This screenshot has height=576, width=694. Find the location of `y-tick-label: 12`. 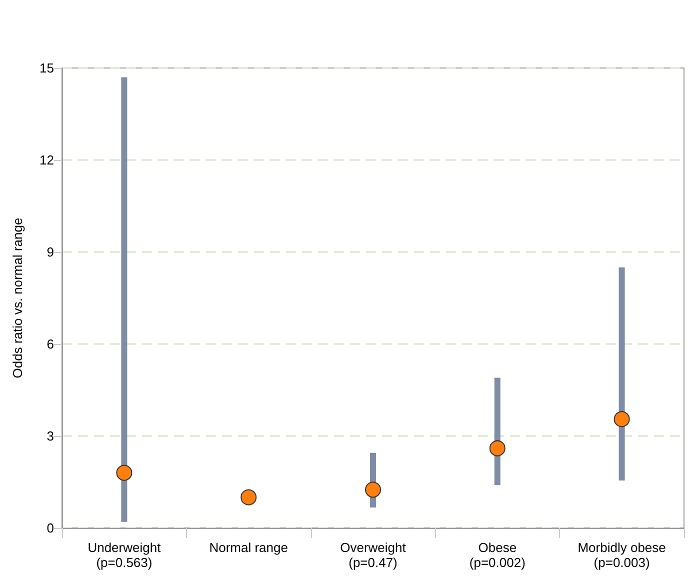

y-tick-label: 12 is located at coordinates (47, 160).